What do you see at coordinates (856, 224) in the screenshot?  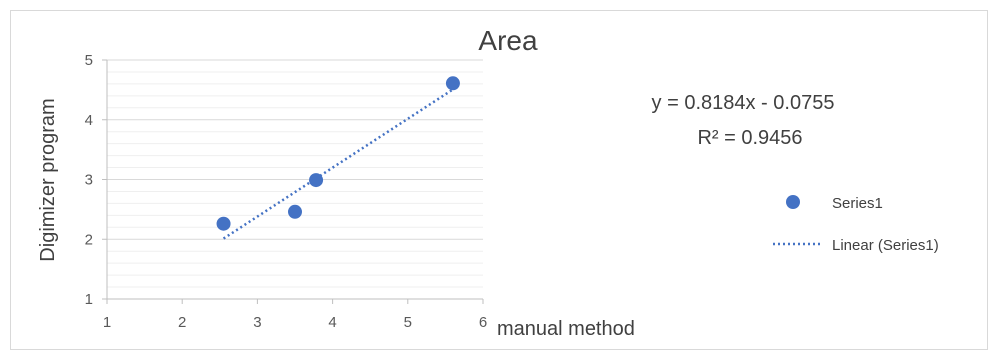 I see `legend: Series1 Linear (Series1)` at bounding box center [856, 224].